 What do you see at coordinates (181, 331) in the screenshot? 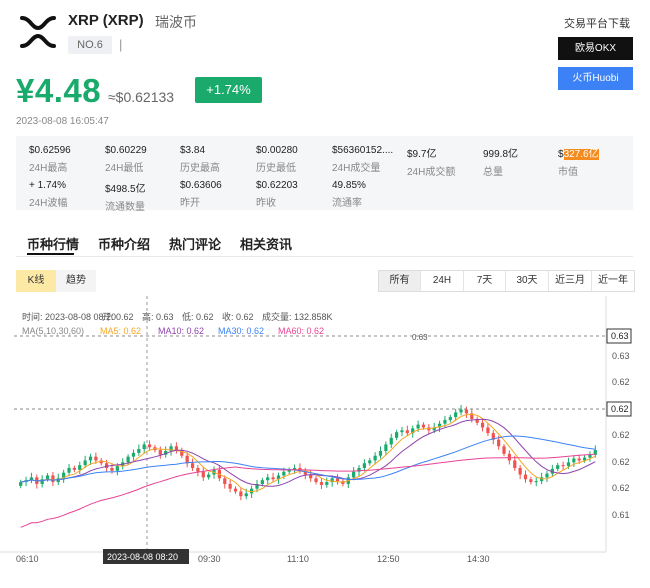
I see `ma-legend-2: MA10: 0.62` at bounding box center [181, 331].